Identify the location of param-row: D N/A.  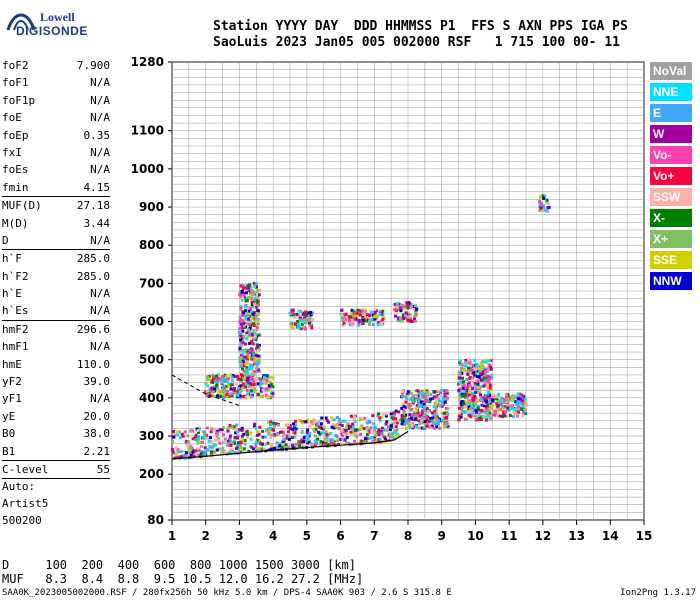
(56, 241).